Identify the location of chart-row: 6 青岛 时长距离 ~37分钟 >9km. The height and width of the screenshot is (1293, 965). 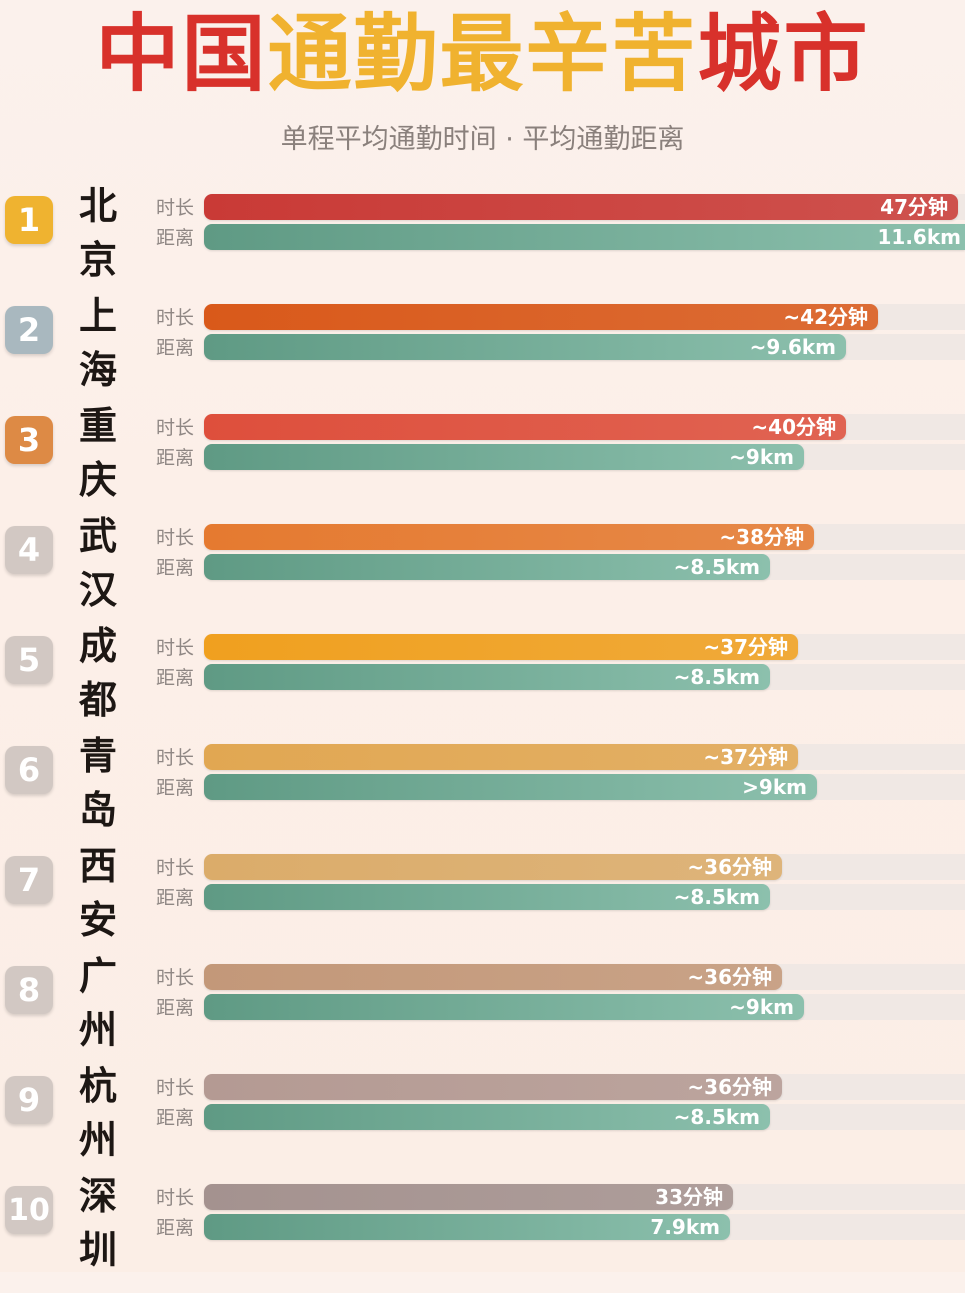
(482, 793).